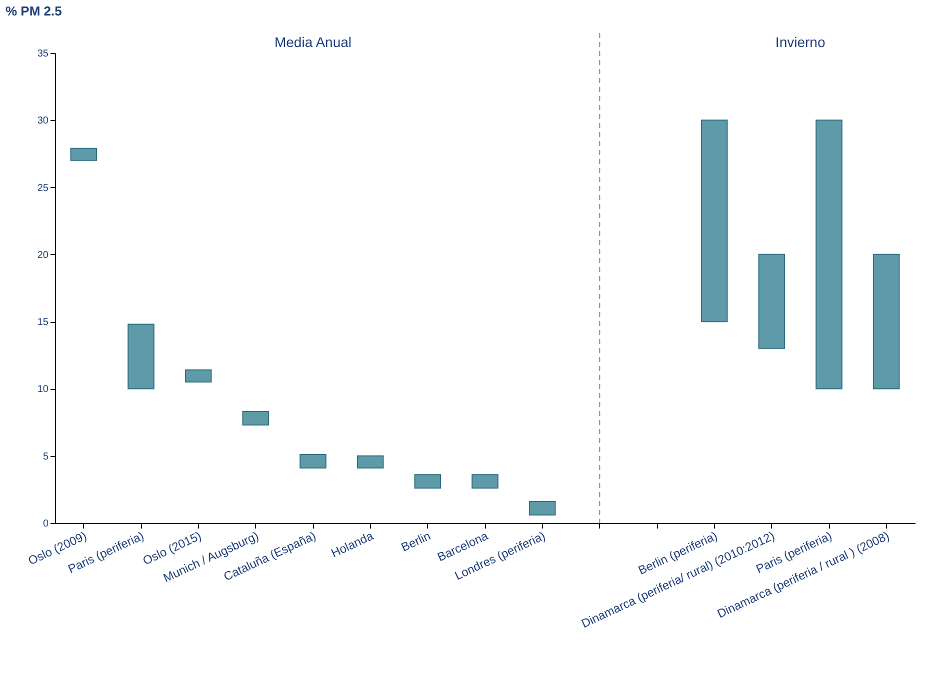 The height and width of the screenshot is (684, 951). I want to click on text: Media Anual, so click(313, 42).